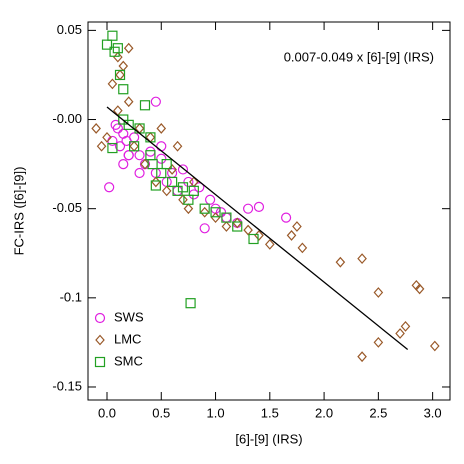 This screenshot has height=464, width=464. I want to click on y-axis-label: FC-IRS ([6]-[9]), so click(18, 211).